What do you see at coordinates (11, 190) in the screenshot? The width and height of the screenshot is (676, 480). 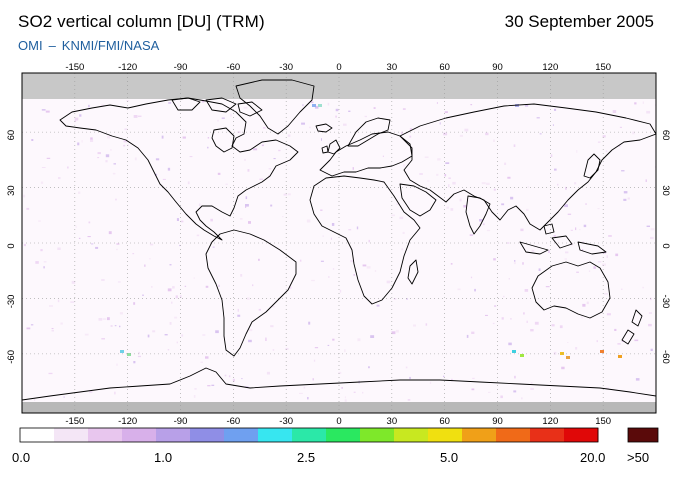 I see `latitude-tick-label: 30` at bounding box center [11, 190].